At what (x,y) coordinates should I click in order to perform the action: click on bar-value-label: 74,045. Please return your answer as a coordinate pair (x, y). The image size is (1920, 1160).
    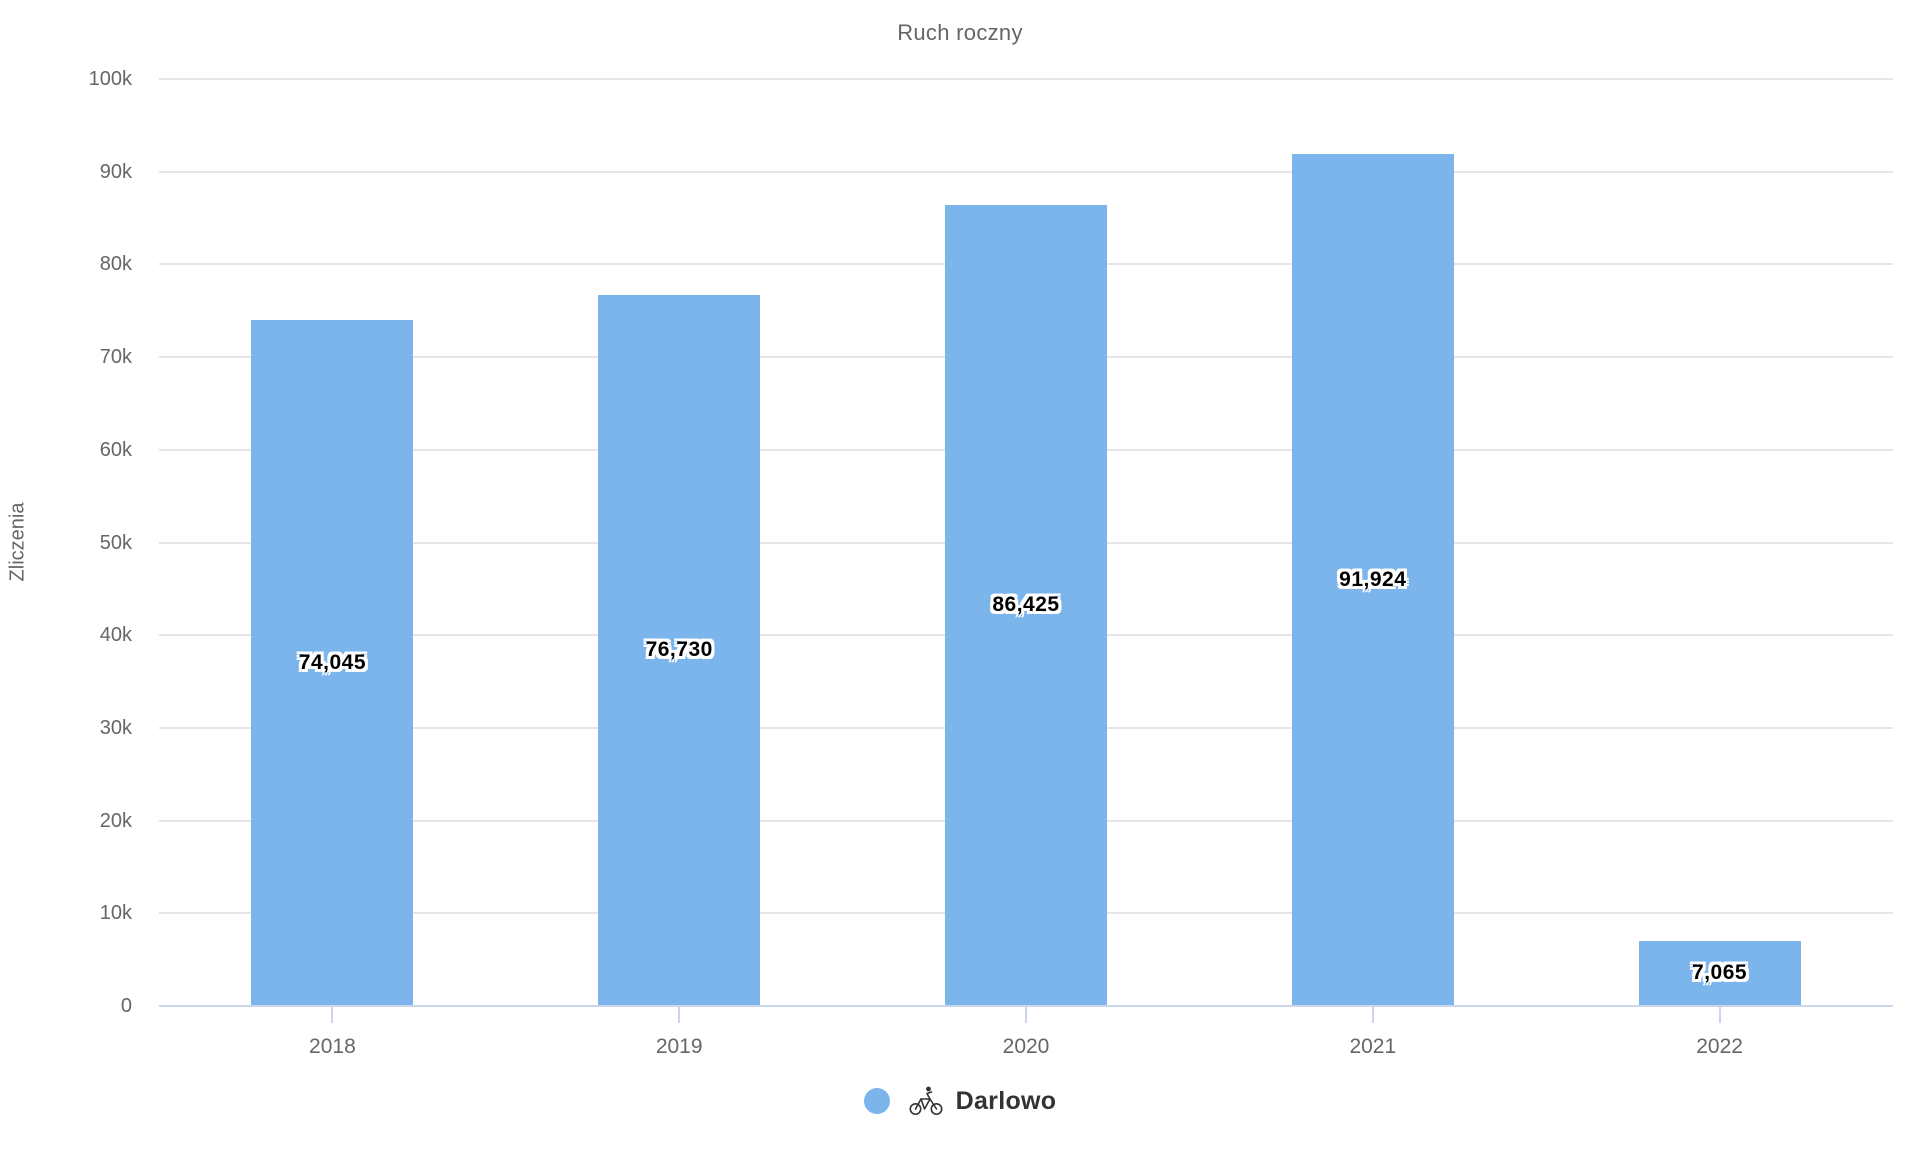
    Looking at the image, I should click on (332, 662).